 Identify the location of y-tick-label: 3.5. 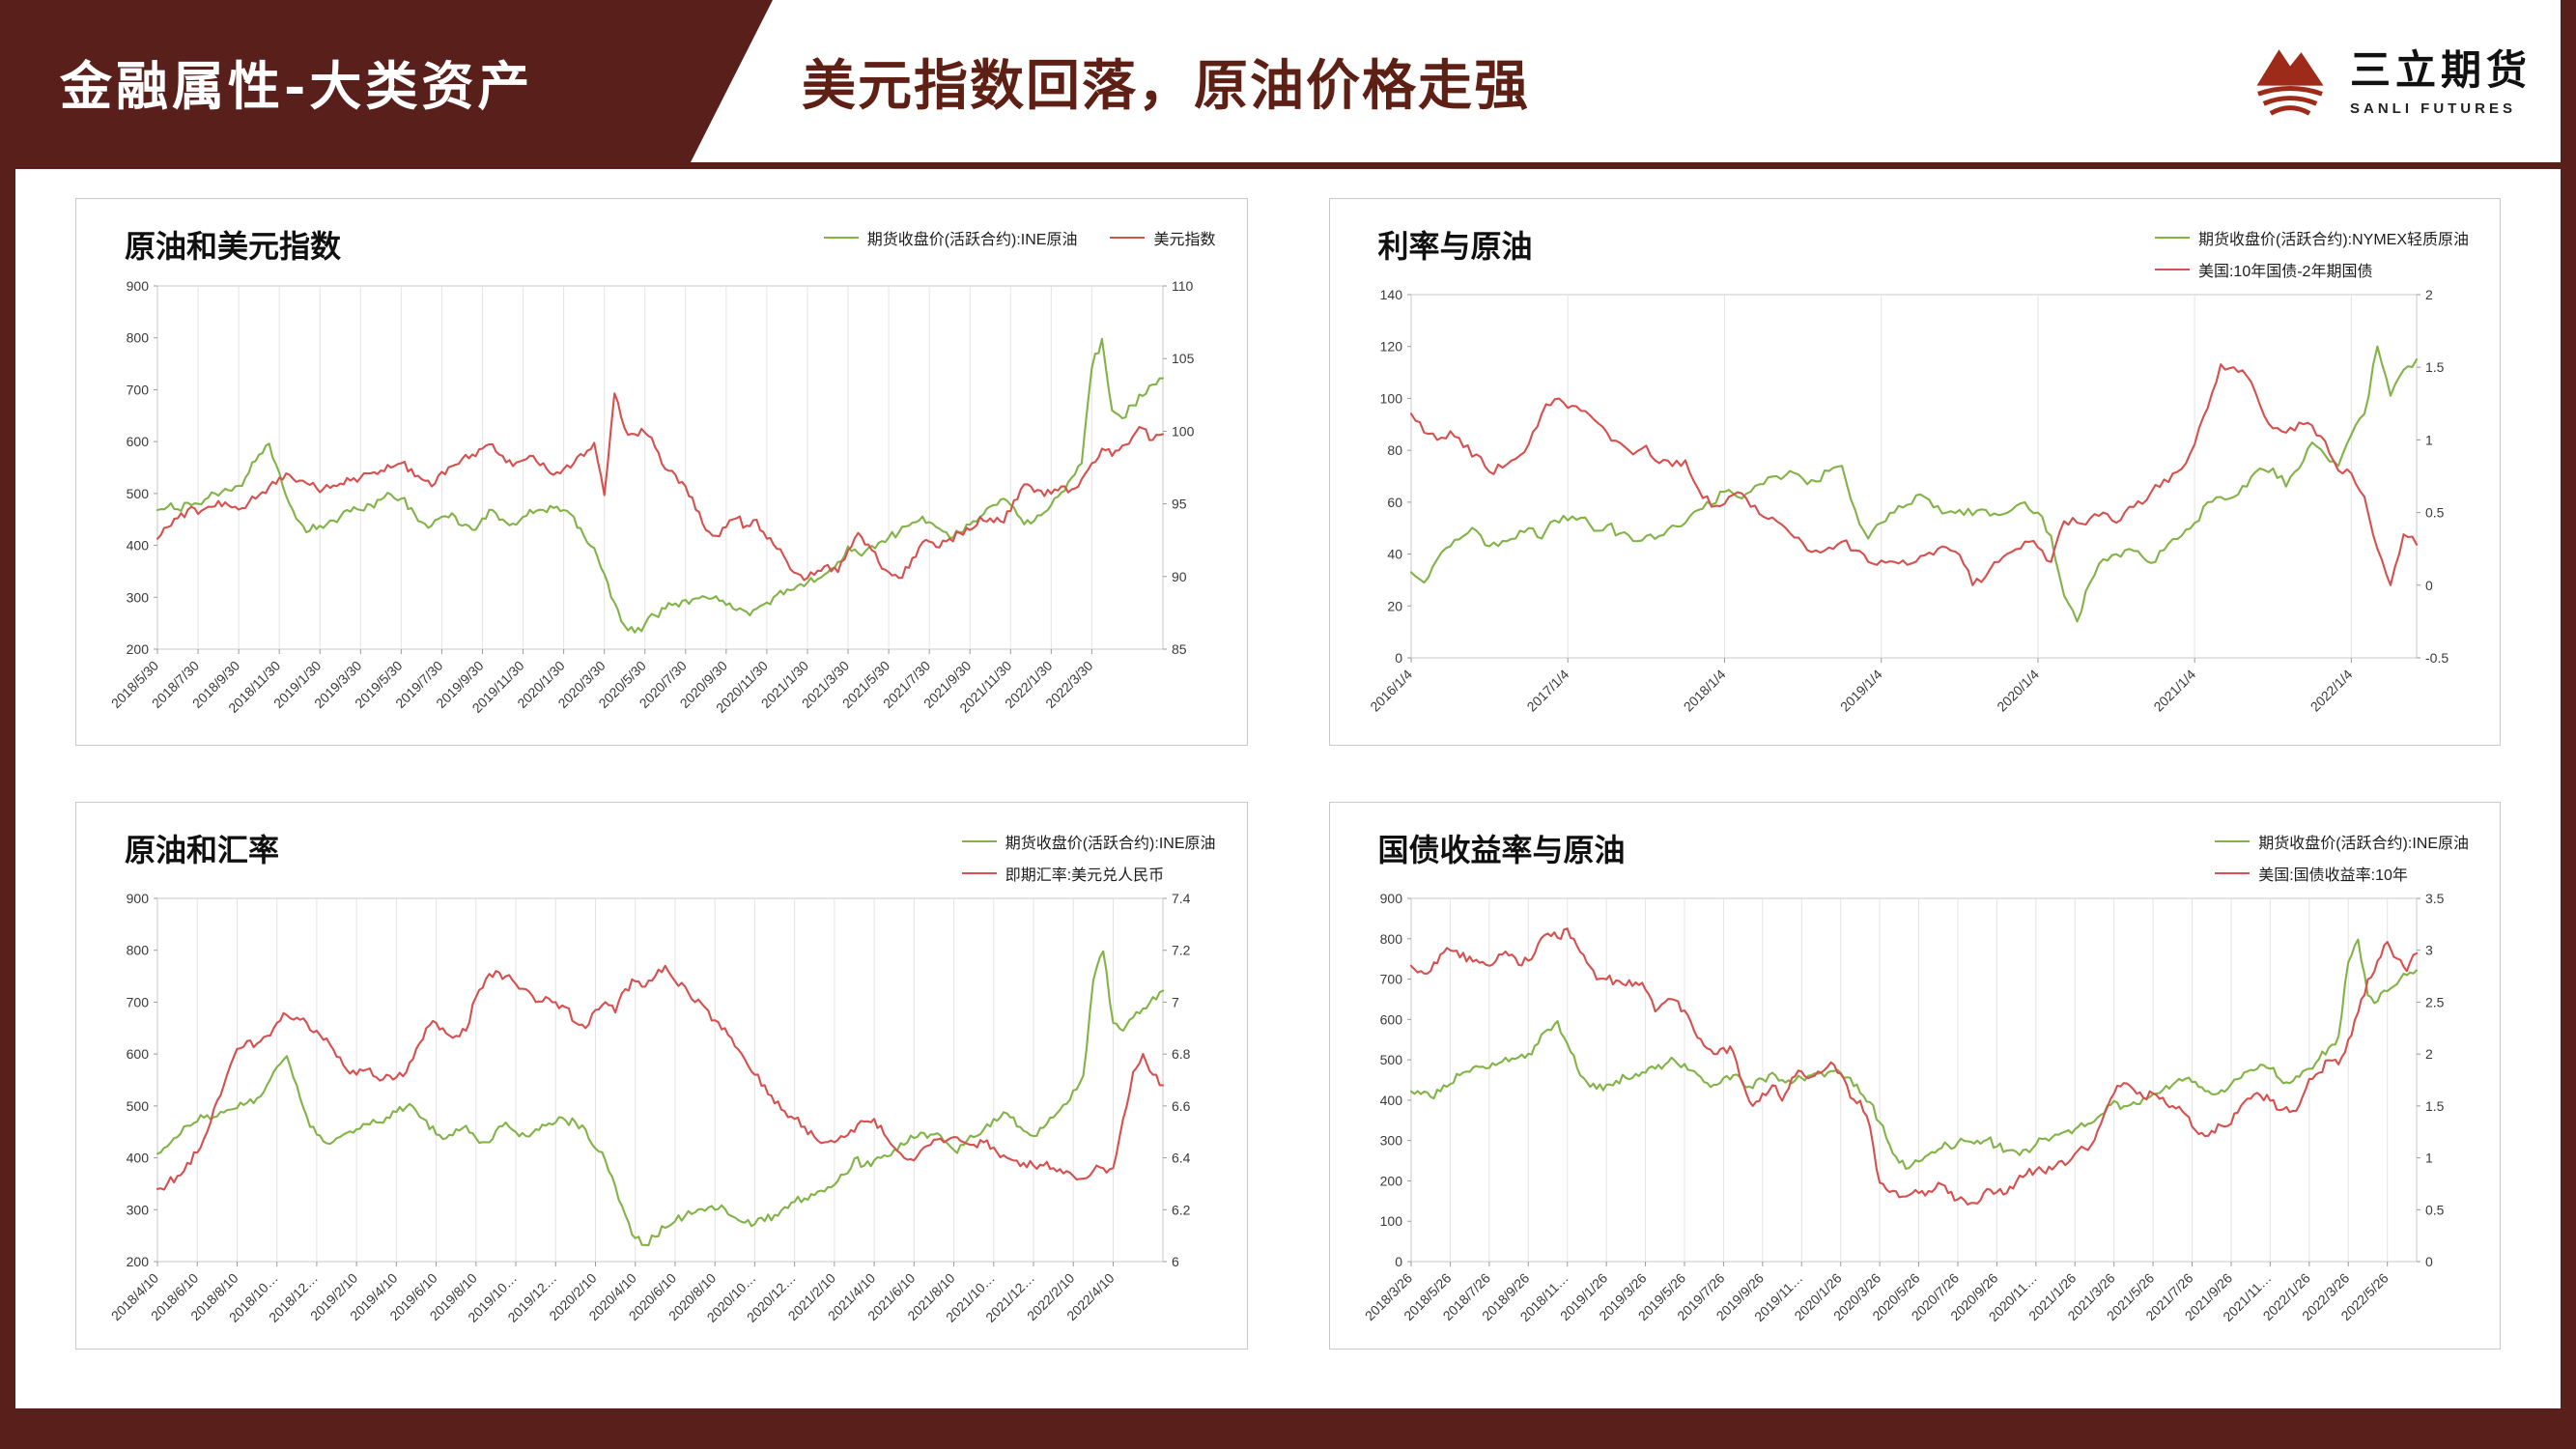
(2435, 898).